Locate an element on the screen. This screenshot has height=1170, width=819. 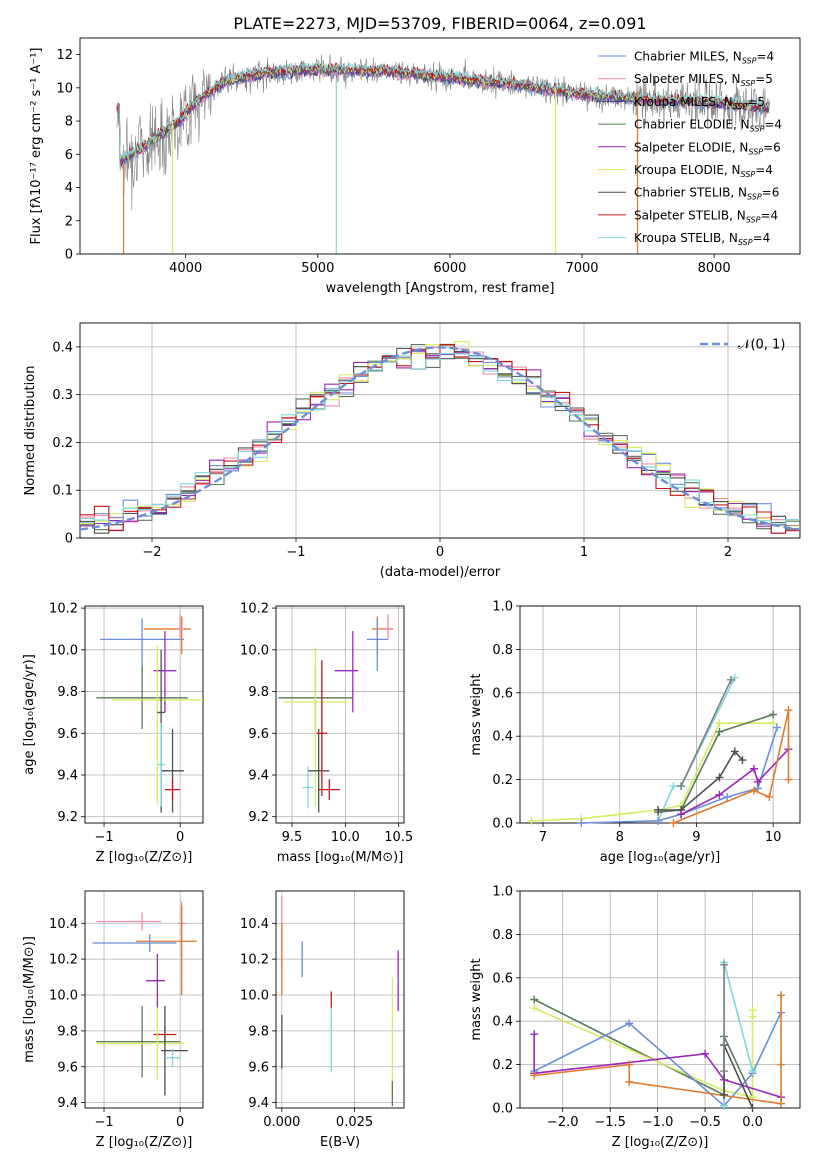
legend-entry: Salpeter ELODIE, NSSP=6 is located at coordinates (707, 148).